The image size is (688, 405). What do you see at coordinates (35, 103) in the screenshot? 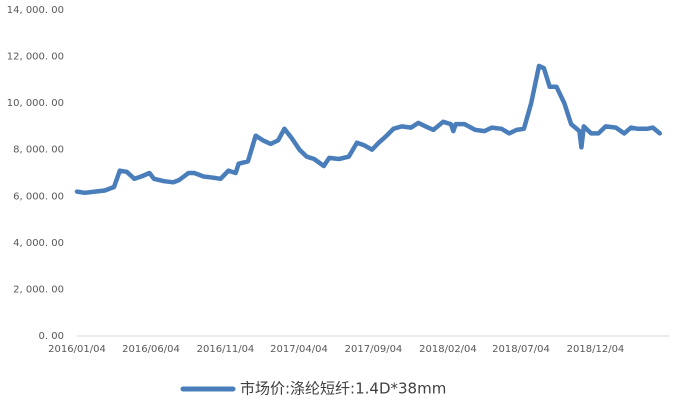
I see `y-tick-label: 10, 000. 00` at bounding box center [35, 103].